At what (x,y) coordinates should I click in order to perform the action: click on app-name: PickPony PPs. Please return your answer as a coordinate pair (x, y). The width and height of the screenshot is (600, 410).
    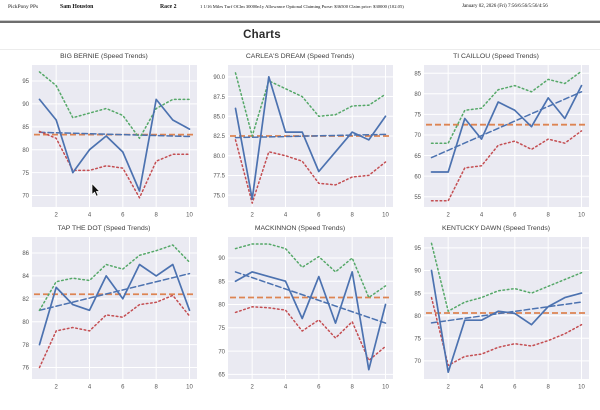
    Looking at the image, I should click on (23, 7).